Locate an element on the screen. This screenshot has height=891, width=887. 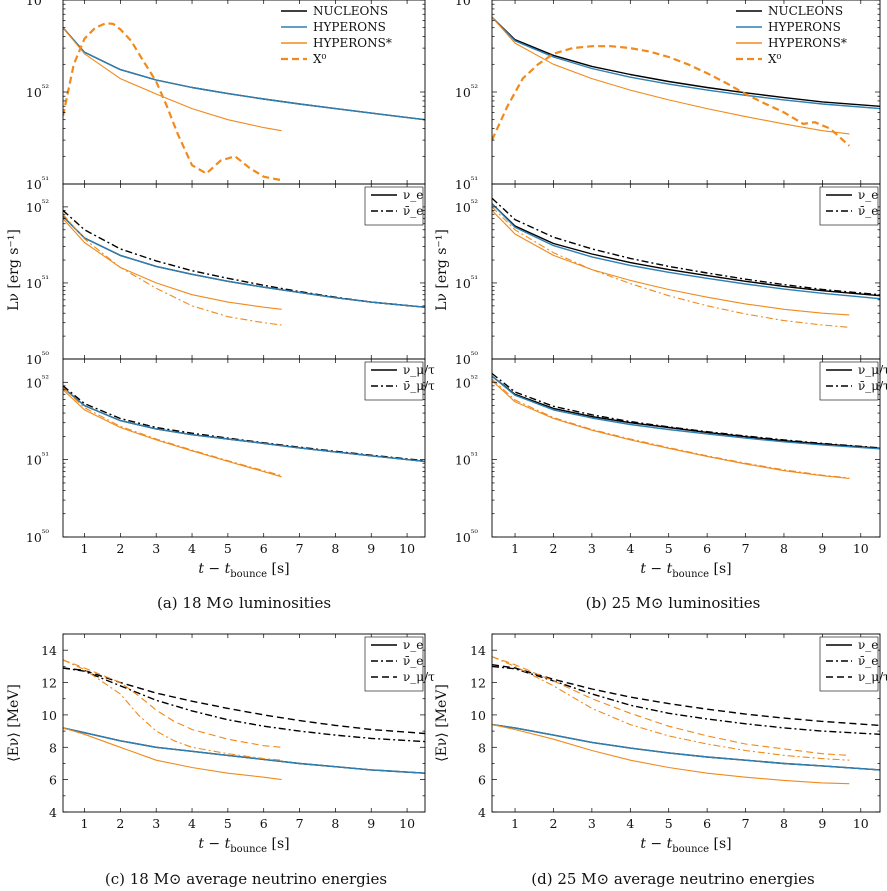
series-hyperons-e-line is located at coordinates (244, 261).